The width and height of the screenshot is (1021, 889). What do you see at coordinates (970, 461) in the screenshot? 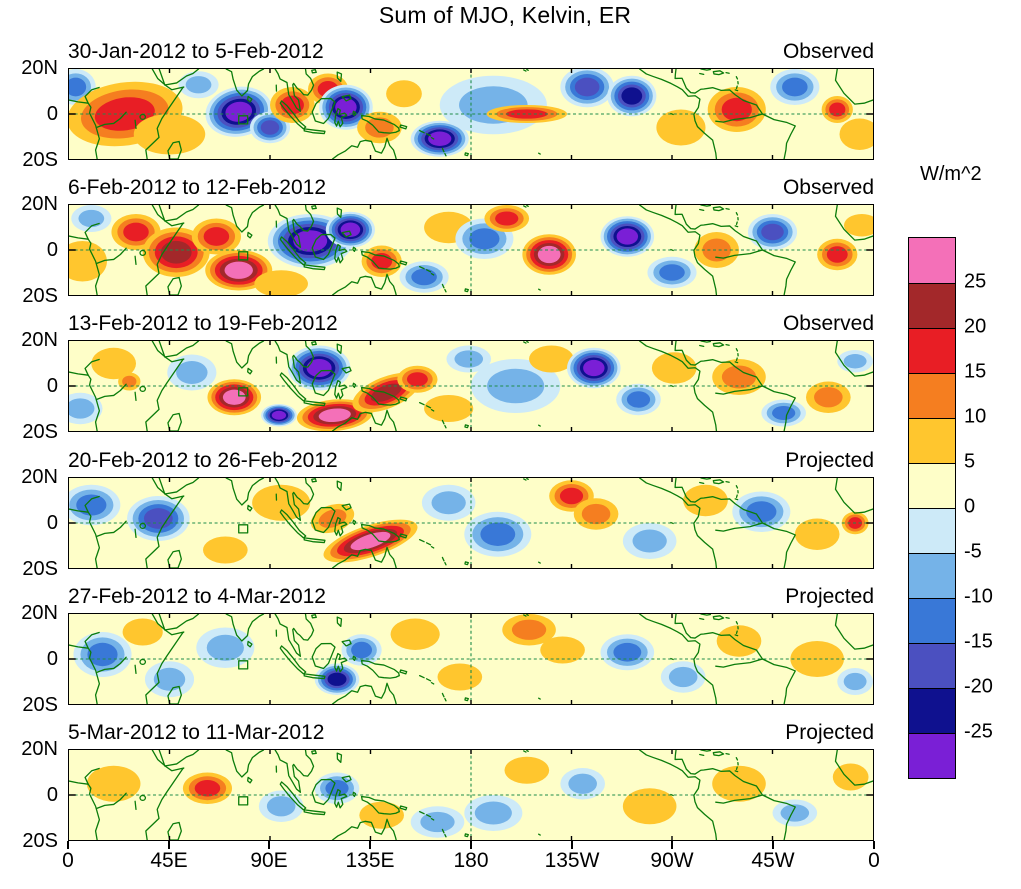
I see `colorbar-tick: 5` at bounding box center [970, 461].